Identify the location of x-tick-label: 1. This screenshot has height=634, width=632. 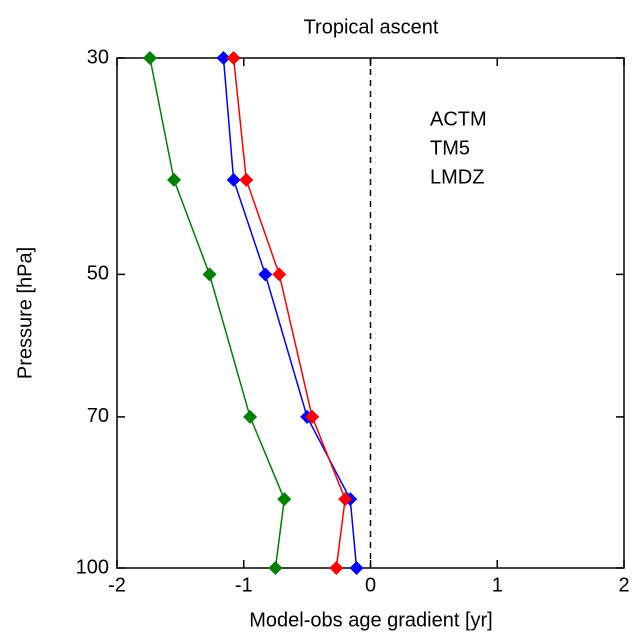
(497, 585).